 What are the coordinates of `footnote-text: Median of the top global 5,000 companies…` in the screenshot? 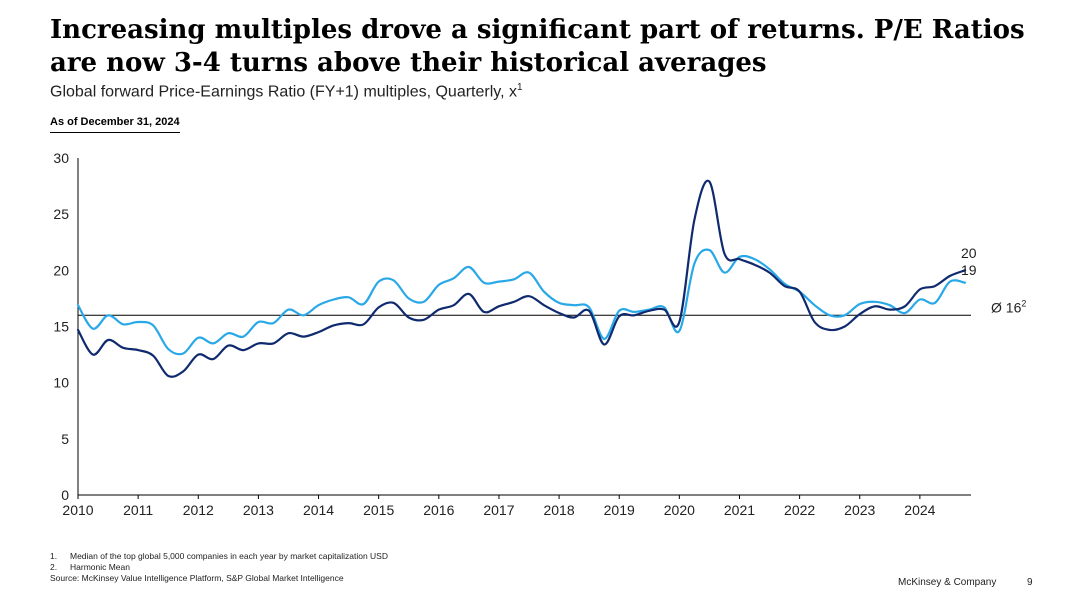 It's located at (229, 556).